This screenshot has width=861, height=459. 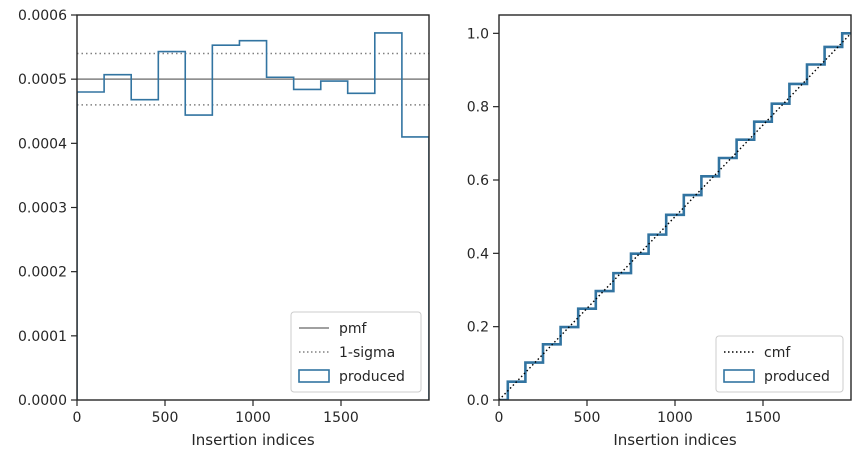 I want to click on legend-label-1-sigma: 1-sigma, so click(x=367, y=353).